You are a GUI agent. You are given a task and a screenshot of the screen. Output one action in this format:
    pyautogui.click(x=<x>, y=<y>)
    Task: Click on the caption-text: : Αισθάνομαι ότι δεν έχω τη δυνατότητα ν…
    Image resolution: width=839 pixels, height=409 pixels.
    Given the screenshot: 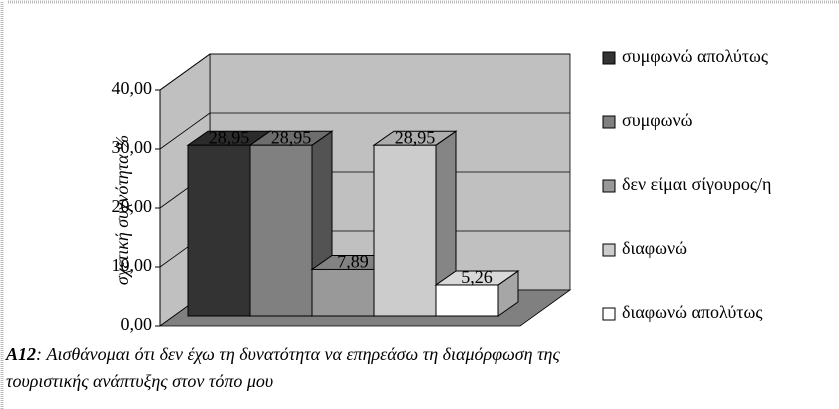 What is the action you would take?
    pyautogui.click(x=298, y=354)
    